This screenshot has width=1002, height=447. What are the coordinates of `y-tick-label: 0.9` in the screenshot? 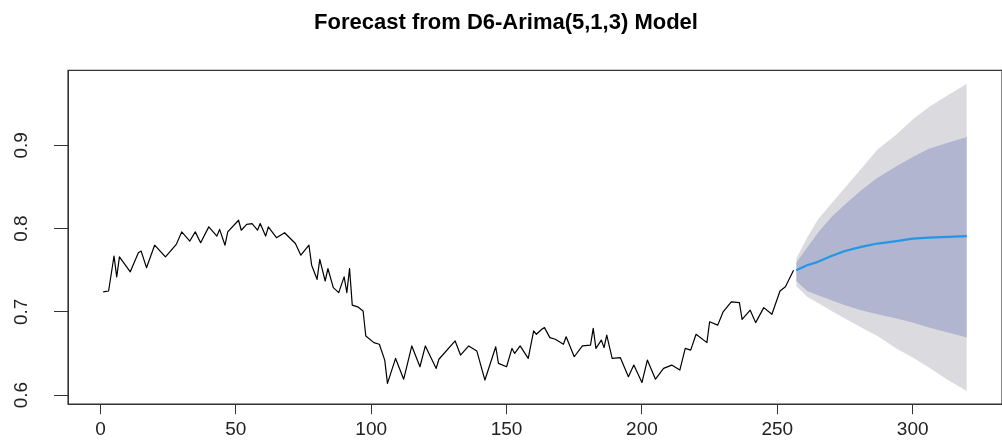 It's located at (21, 145).